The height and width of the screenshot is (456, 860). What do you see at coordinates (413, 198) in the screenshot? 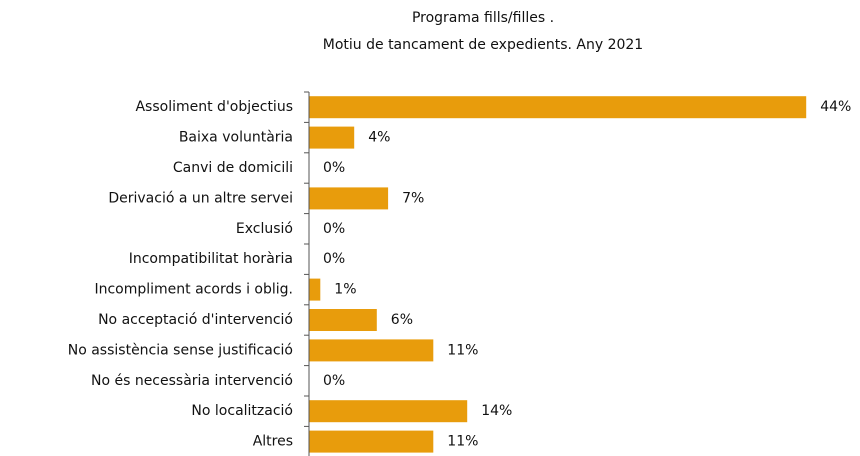
I see `value-label: 7%` at bounding box center [413, 198].